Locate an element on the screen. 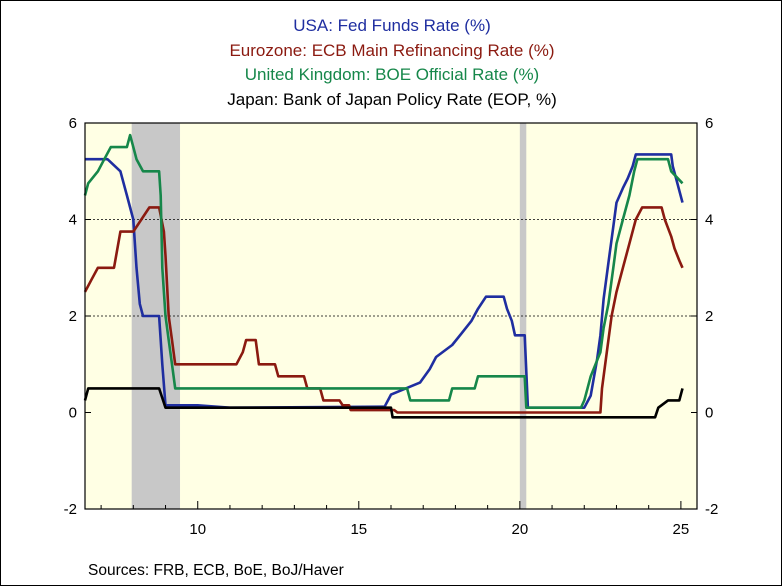 Image resolution: width=784 pixels, height=588 pixels. title-usa: USA: Fed Funds Rate (%) is located at coordinates (392, 25).